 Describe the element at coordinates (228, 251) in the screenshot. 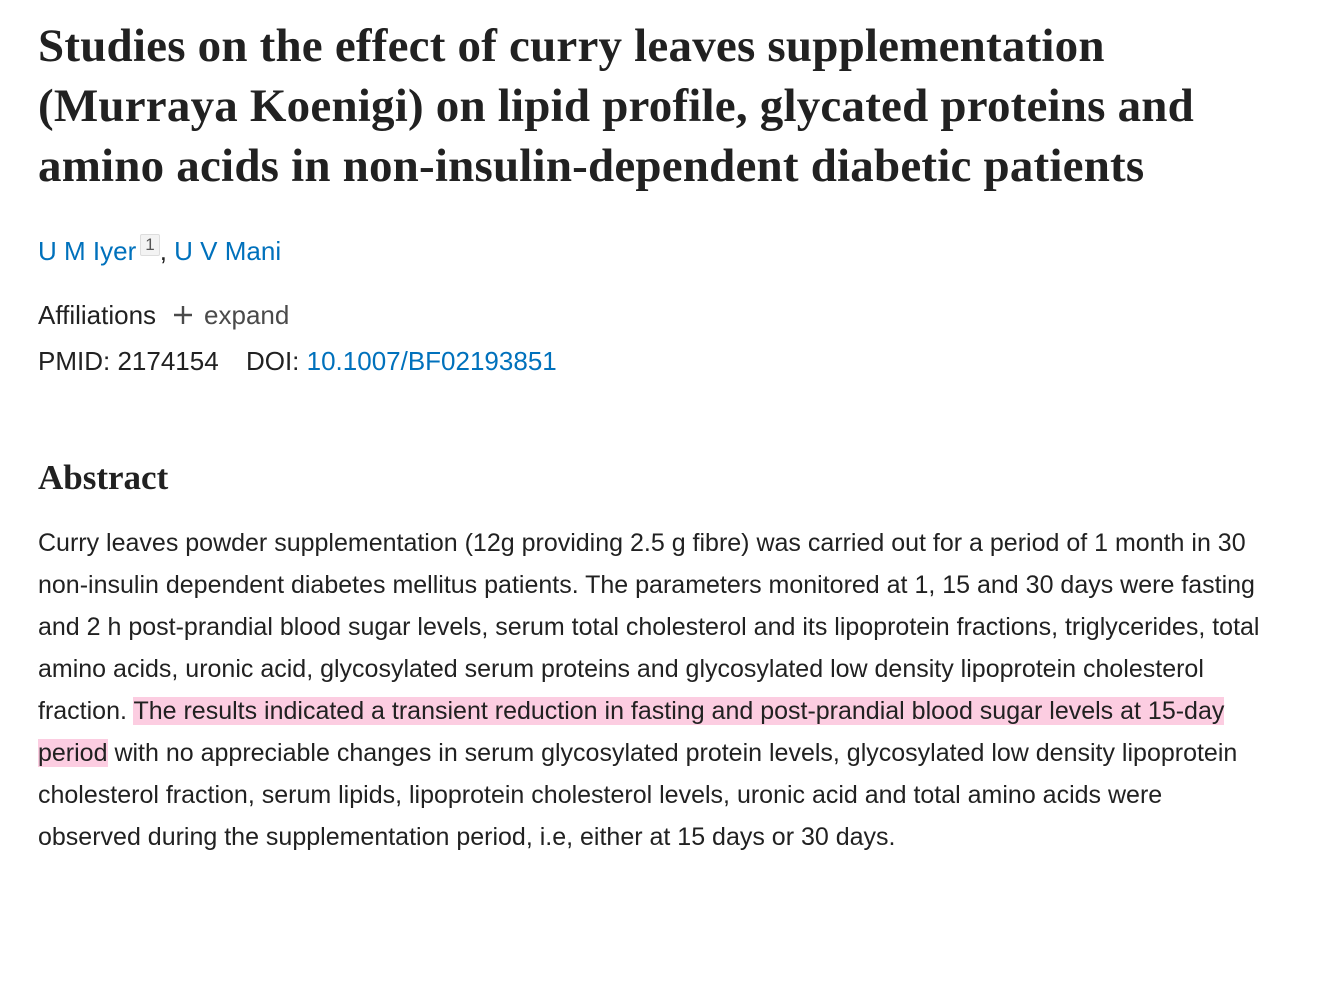

I see `author-link: U V Mani` at that location.